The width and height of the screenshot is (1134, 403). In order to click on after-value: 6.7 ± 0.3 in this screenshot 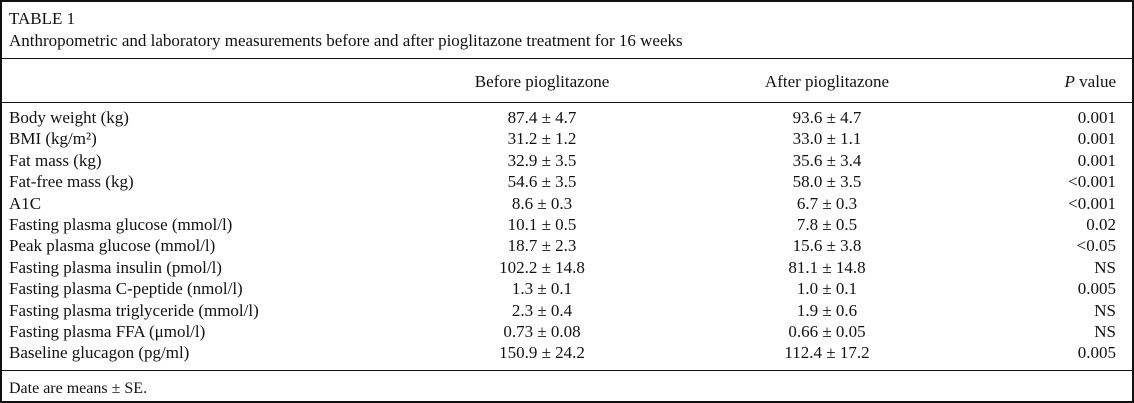, I will do `click(827, 203)`.